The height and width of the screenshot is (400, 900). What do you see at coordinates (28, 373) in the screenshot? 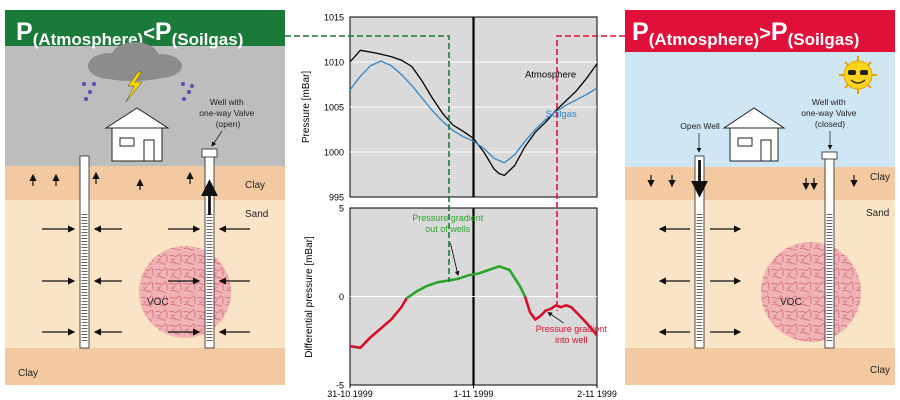
I see `left-clay-bottom-label: Clay` at bounding box center [28, 373].